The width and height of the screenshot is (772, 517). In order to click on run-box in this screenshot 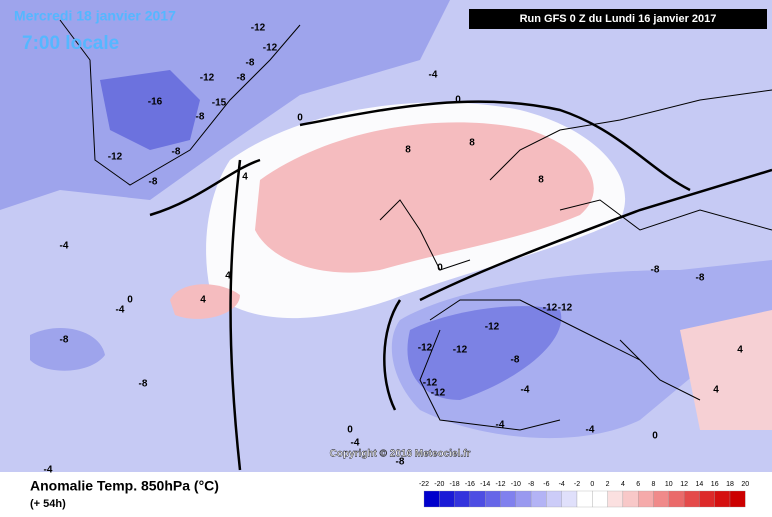, I will do `click(618, 19)`.